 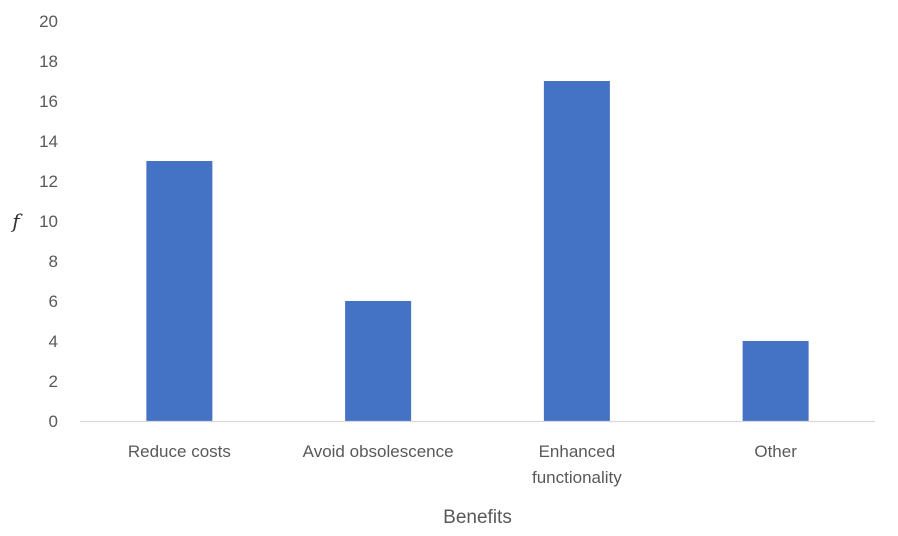 What do you see at coordinates (775, 451) in the screenshot?
I see `x-category-label: Other` at bounding box center [775, 451].